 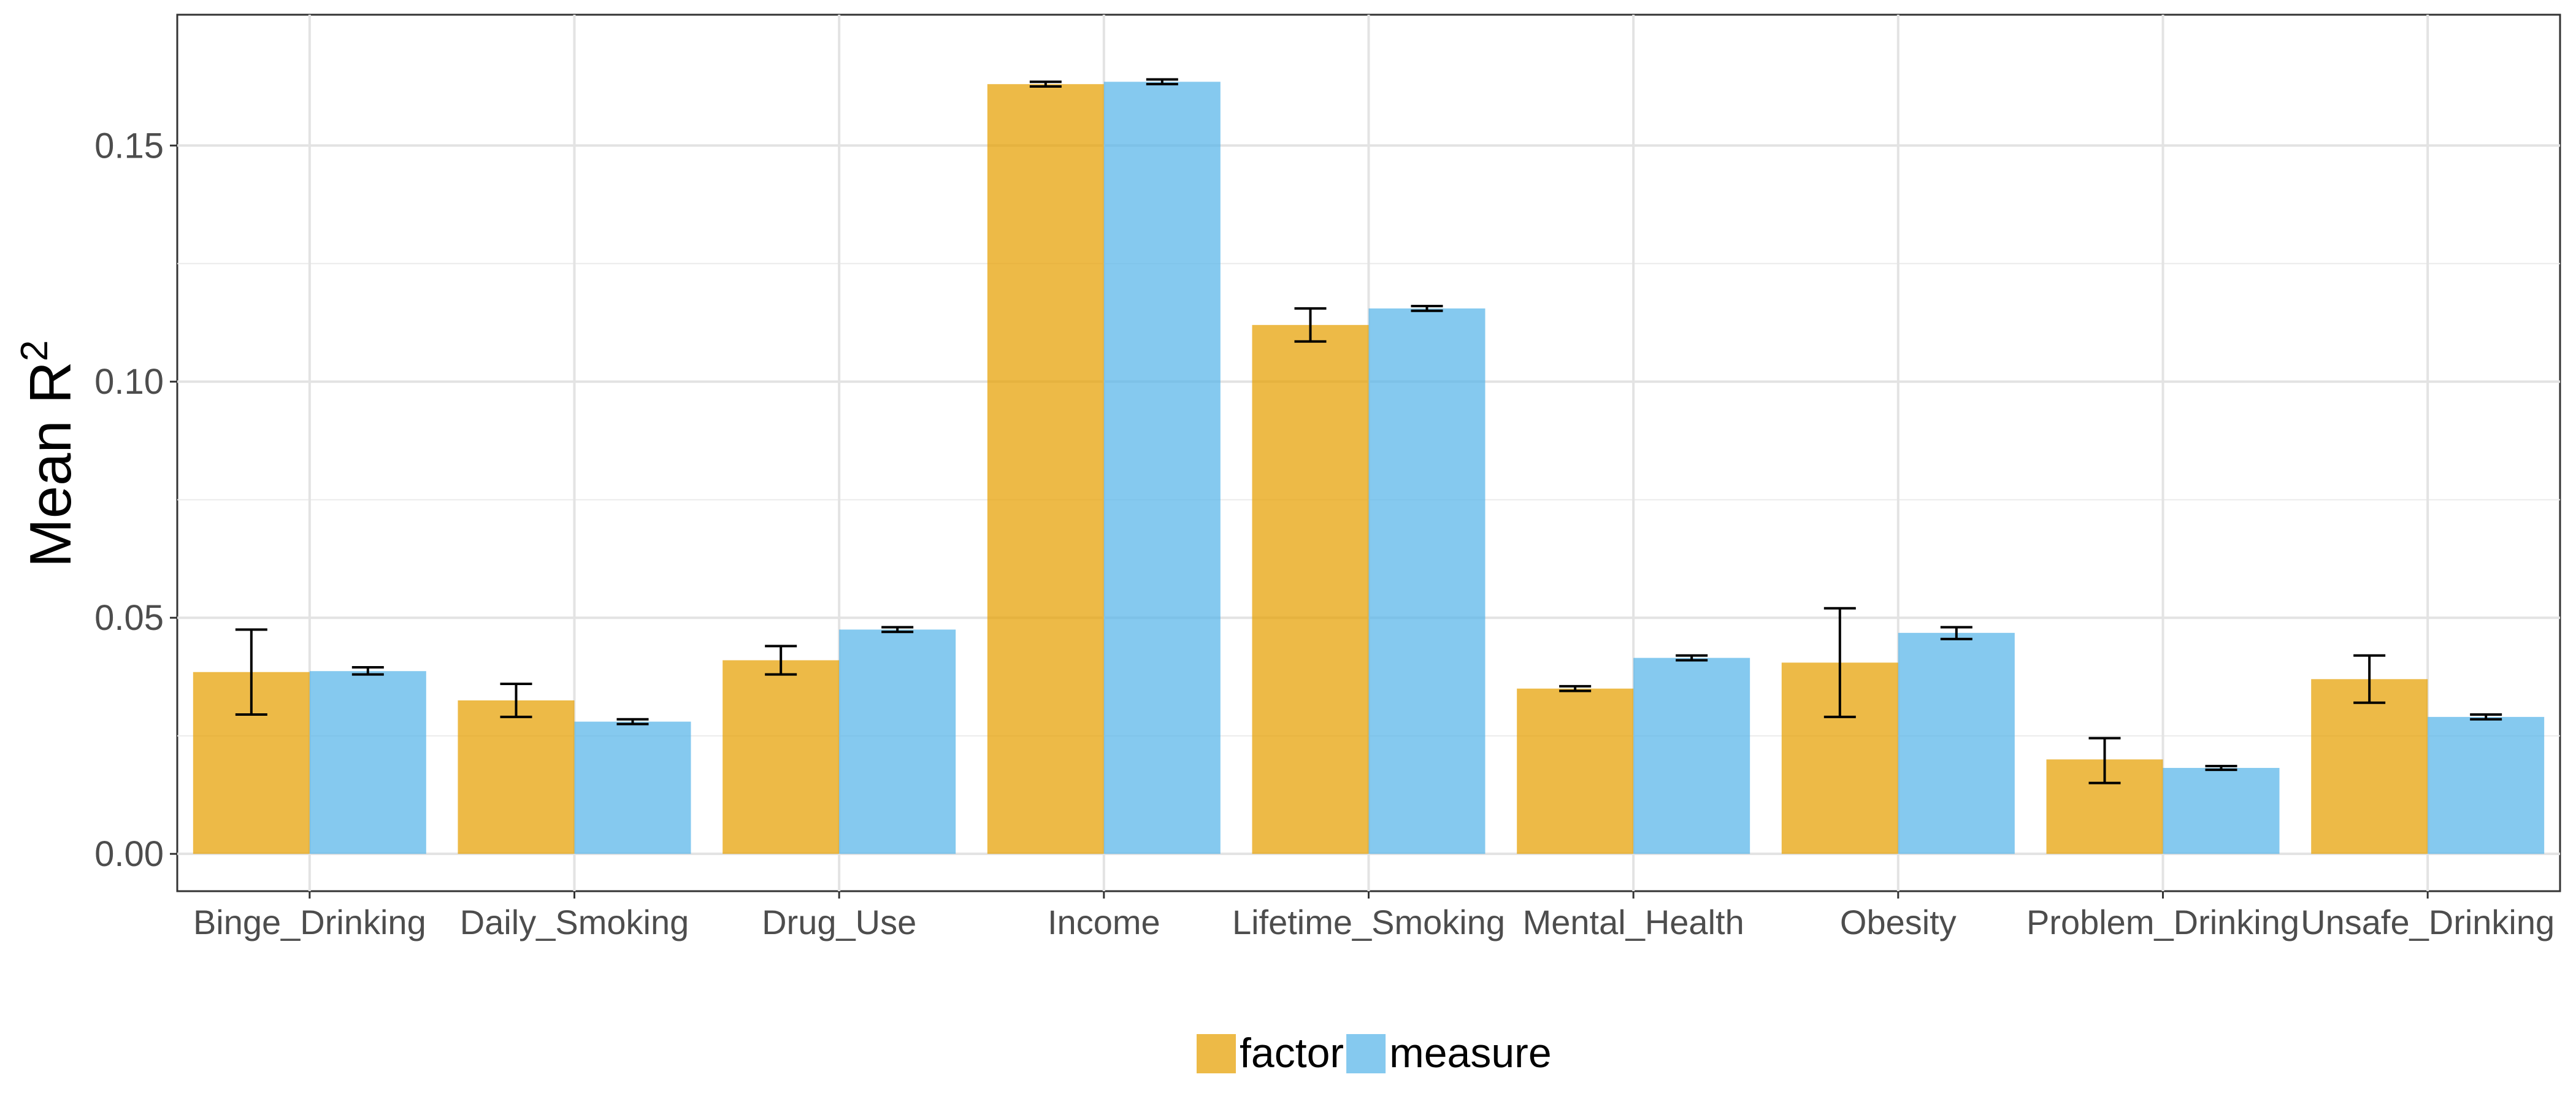 I want to click on x-tick-label: Problem_Drinking, so click(x=2162, y=922).